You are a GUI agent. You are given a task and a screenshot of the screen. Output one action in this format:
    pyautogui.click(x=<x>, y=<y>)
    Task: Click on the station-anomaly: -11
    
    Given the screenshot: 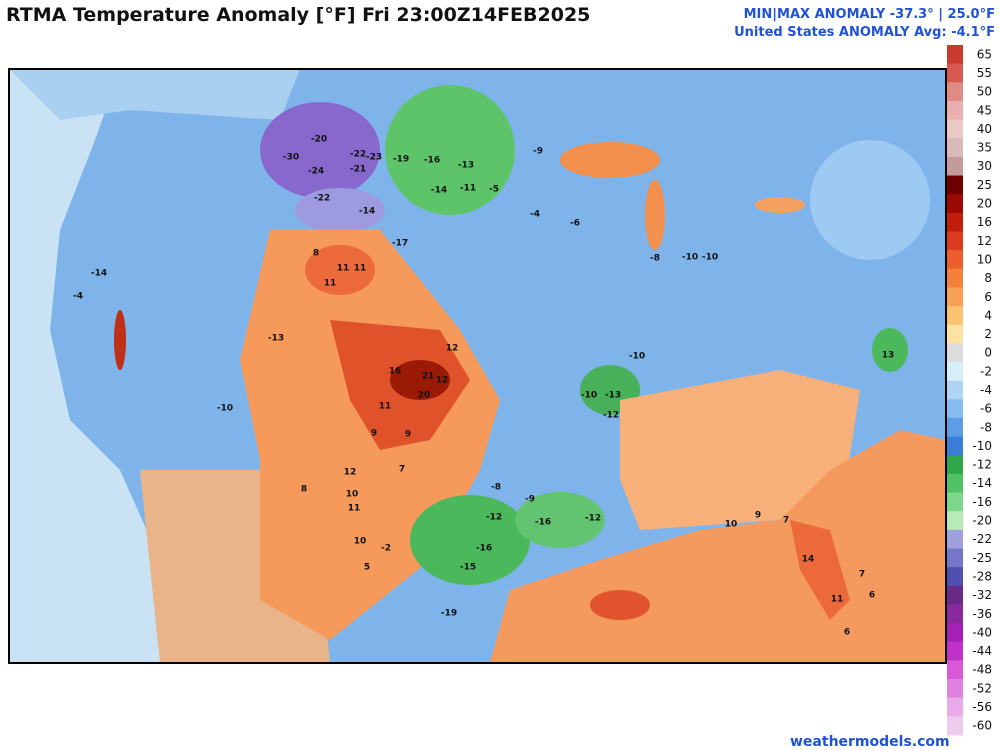 What is the action you would take?
    pyautogui.click(x=468, y=189)
    